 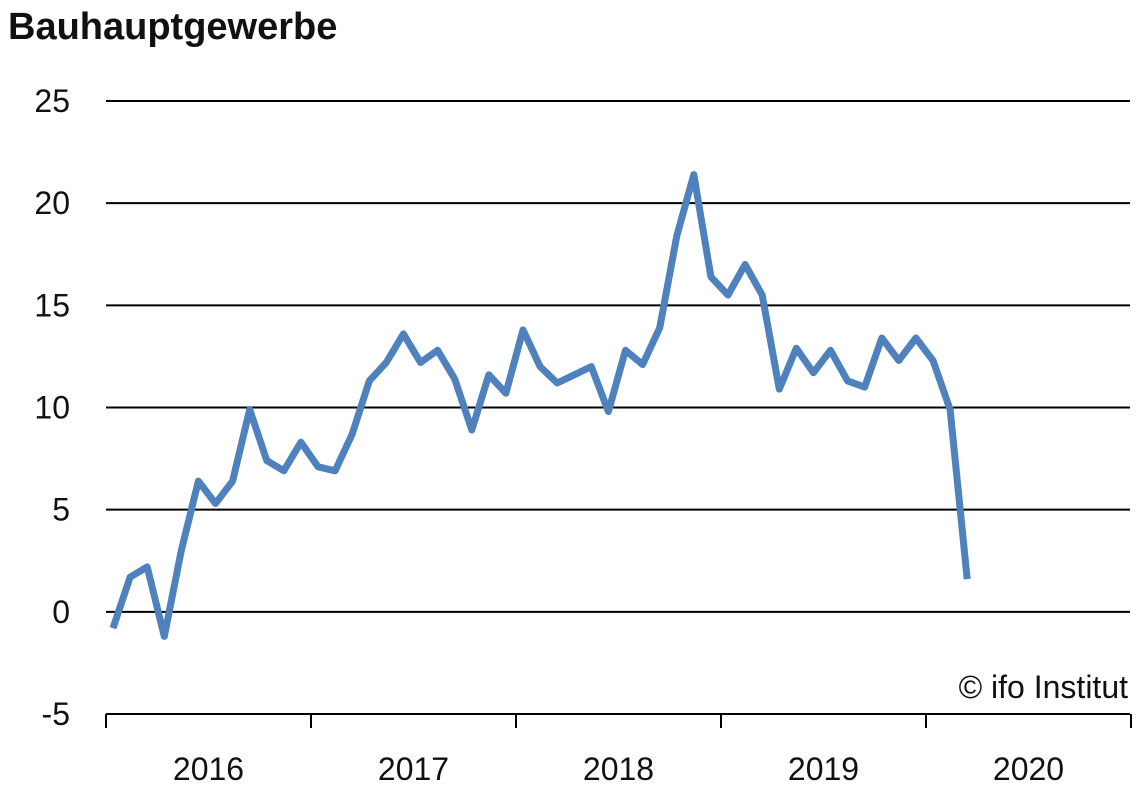 I want to click on chart-title: Bauhauptgewerbe, so click(x=173, y=27).